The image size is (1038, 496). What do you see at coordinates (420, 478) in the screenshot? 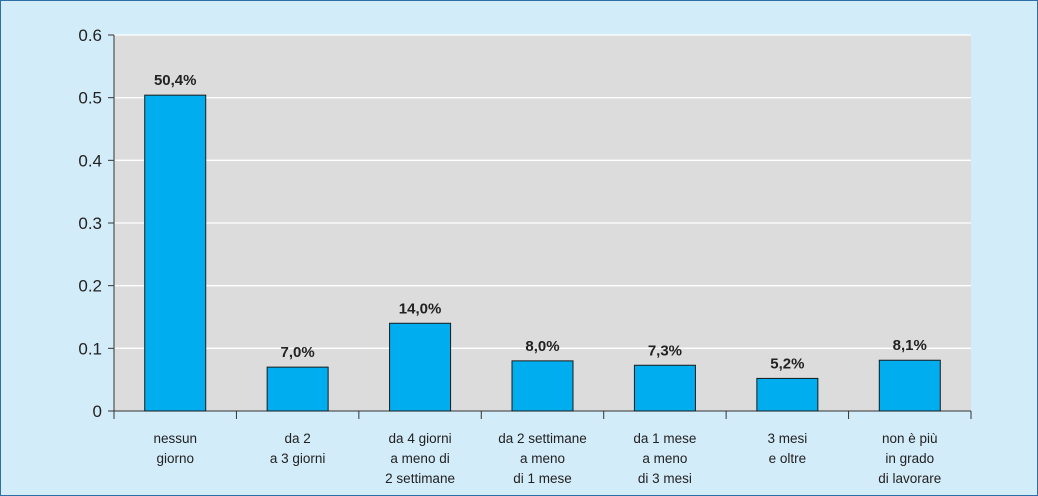
I see `x-category-label: 2 settimane` at bounding box center [420, 478].